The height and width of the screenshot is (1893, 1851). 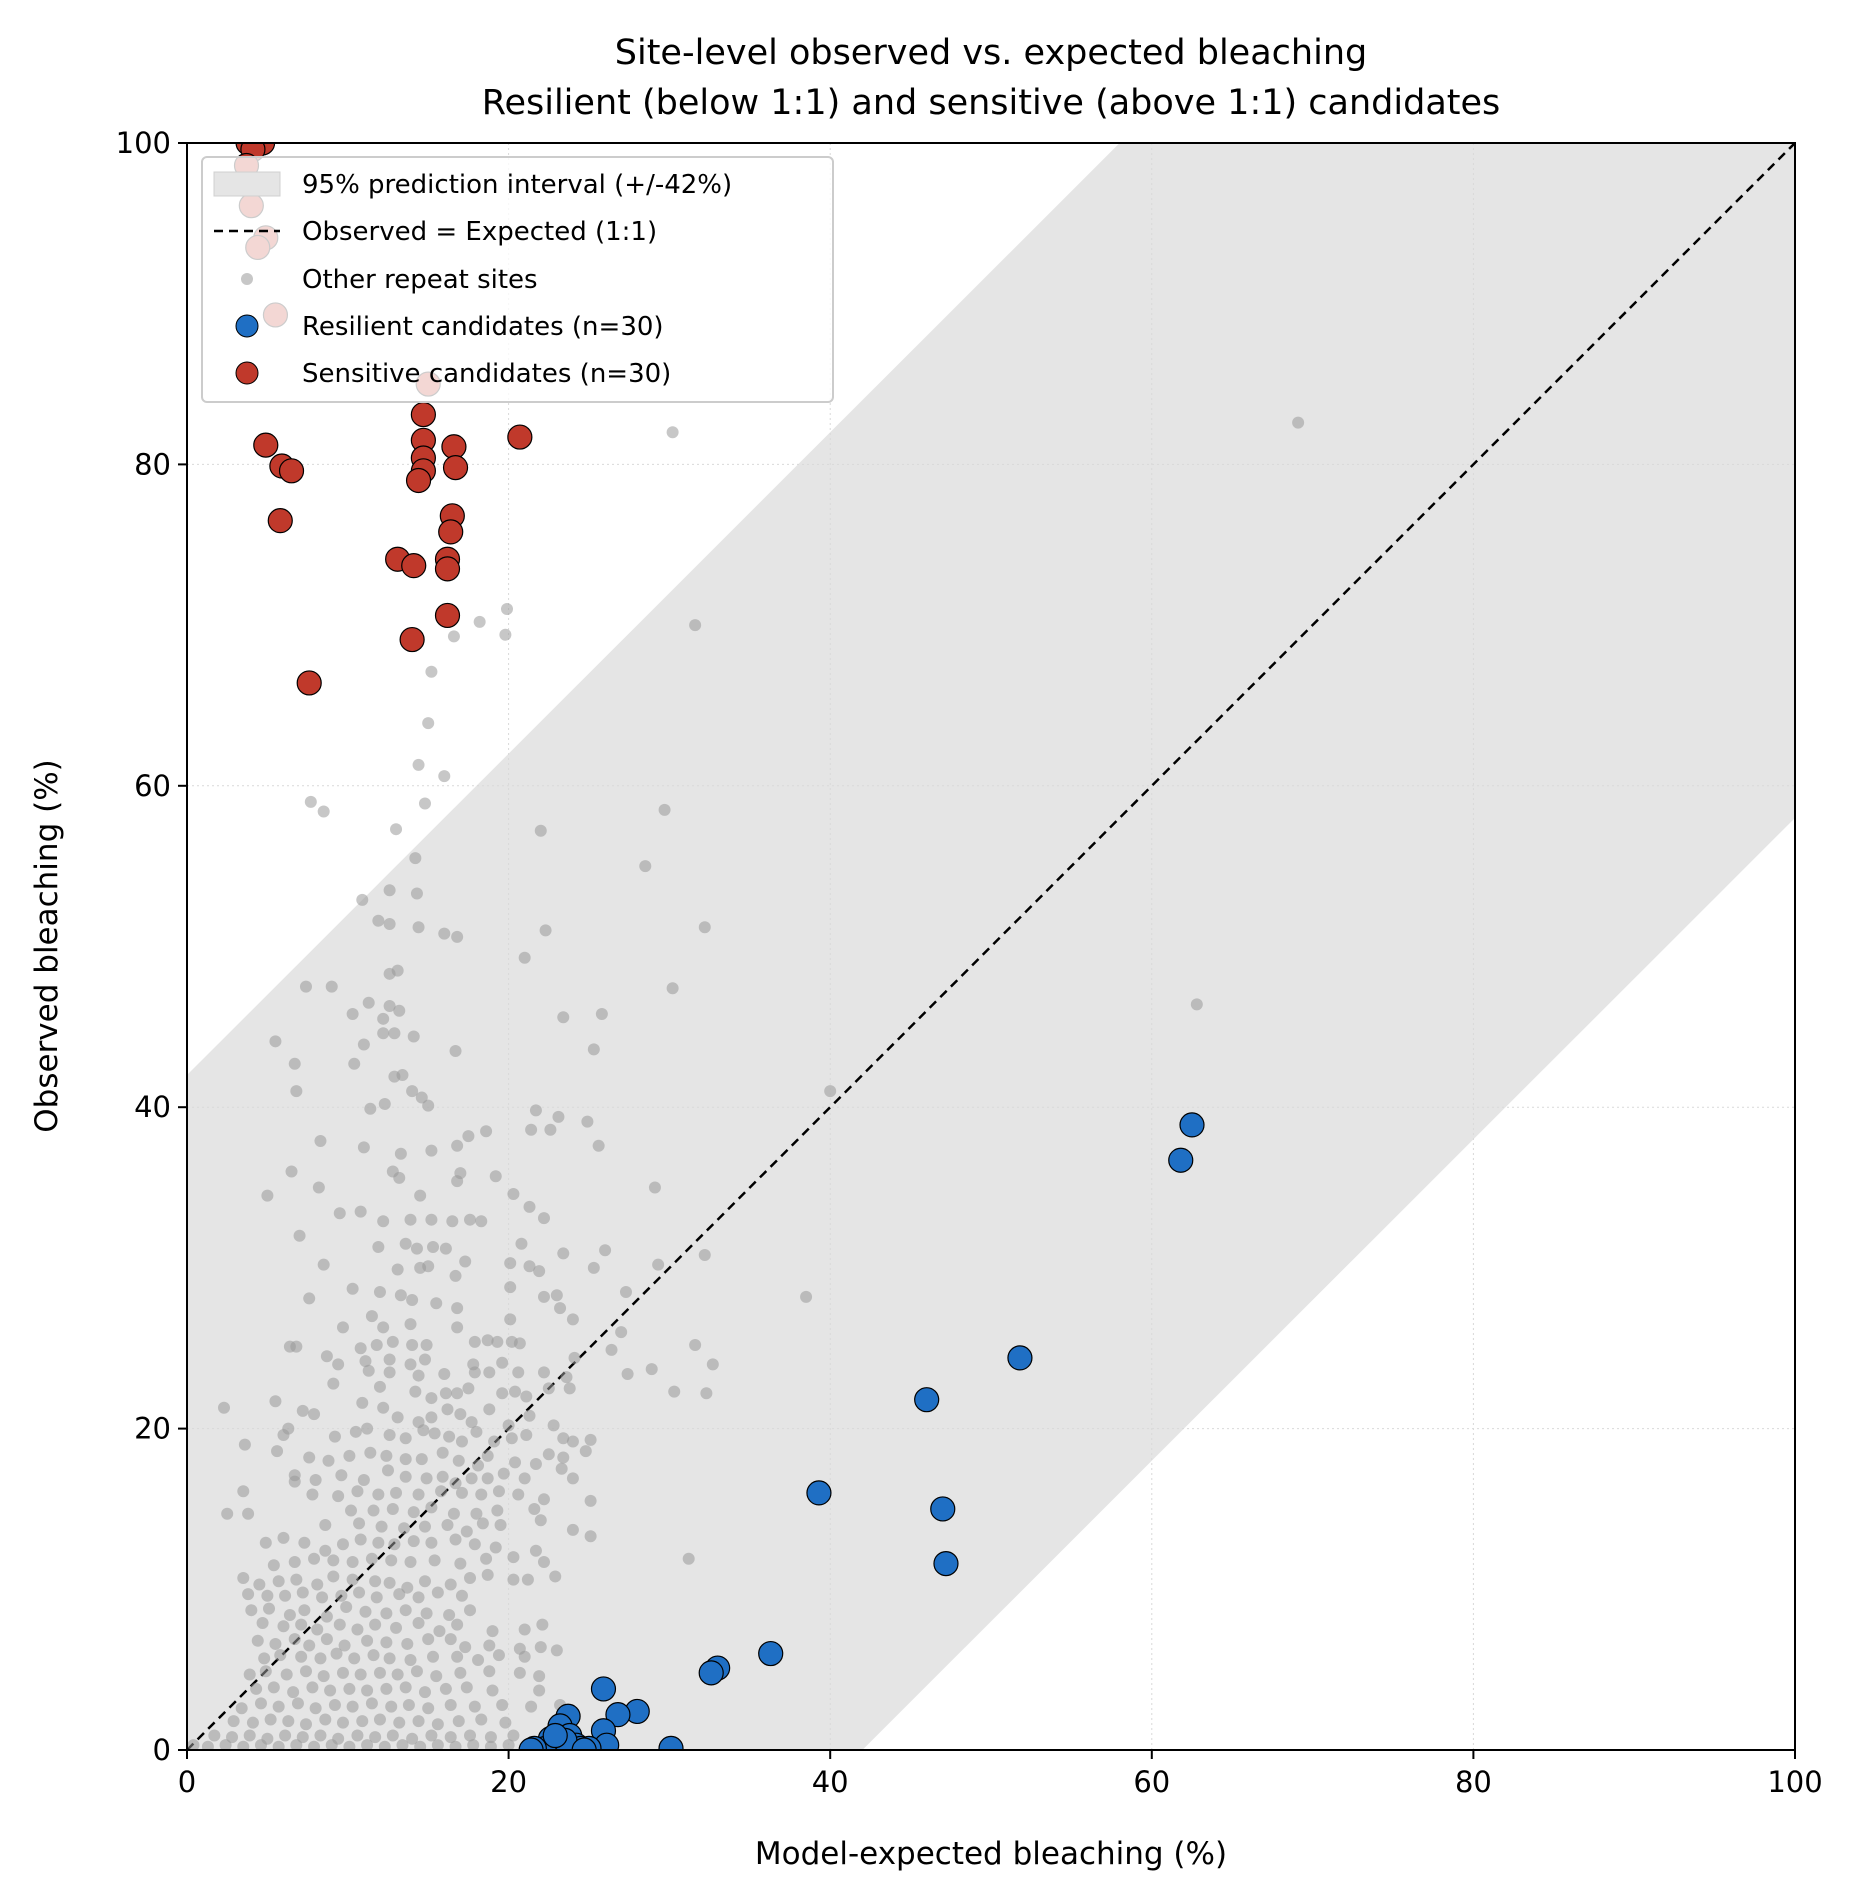 What do you see at coordinates (247, 184) in the screenshot?
I see `legend-swatch-interval` at bounding box center [247, 184].